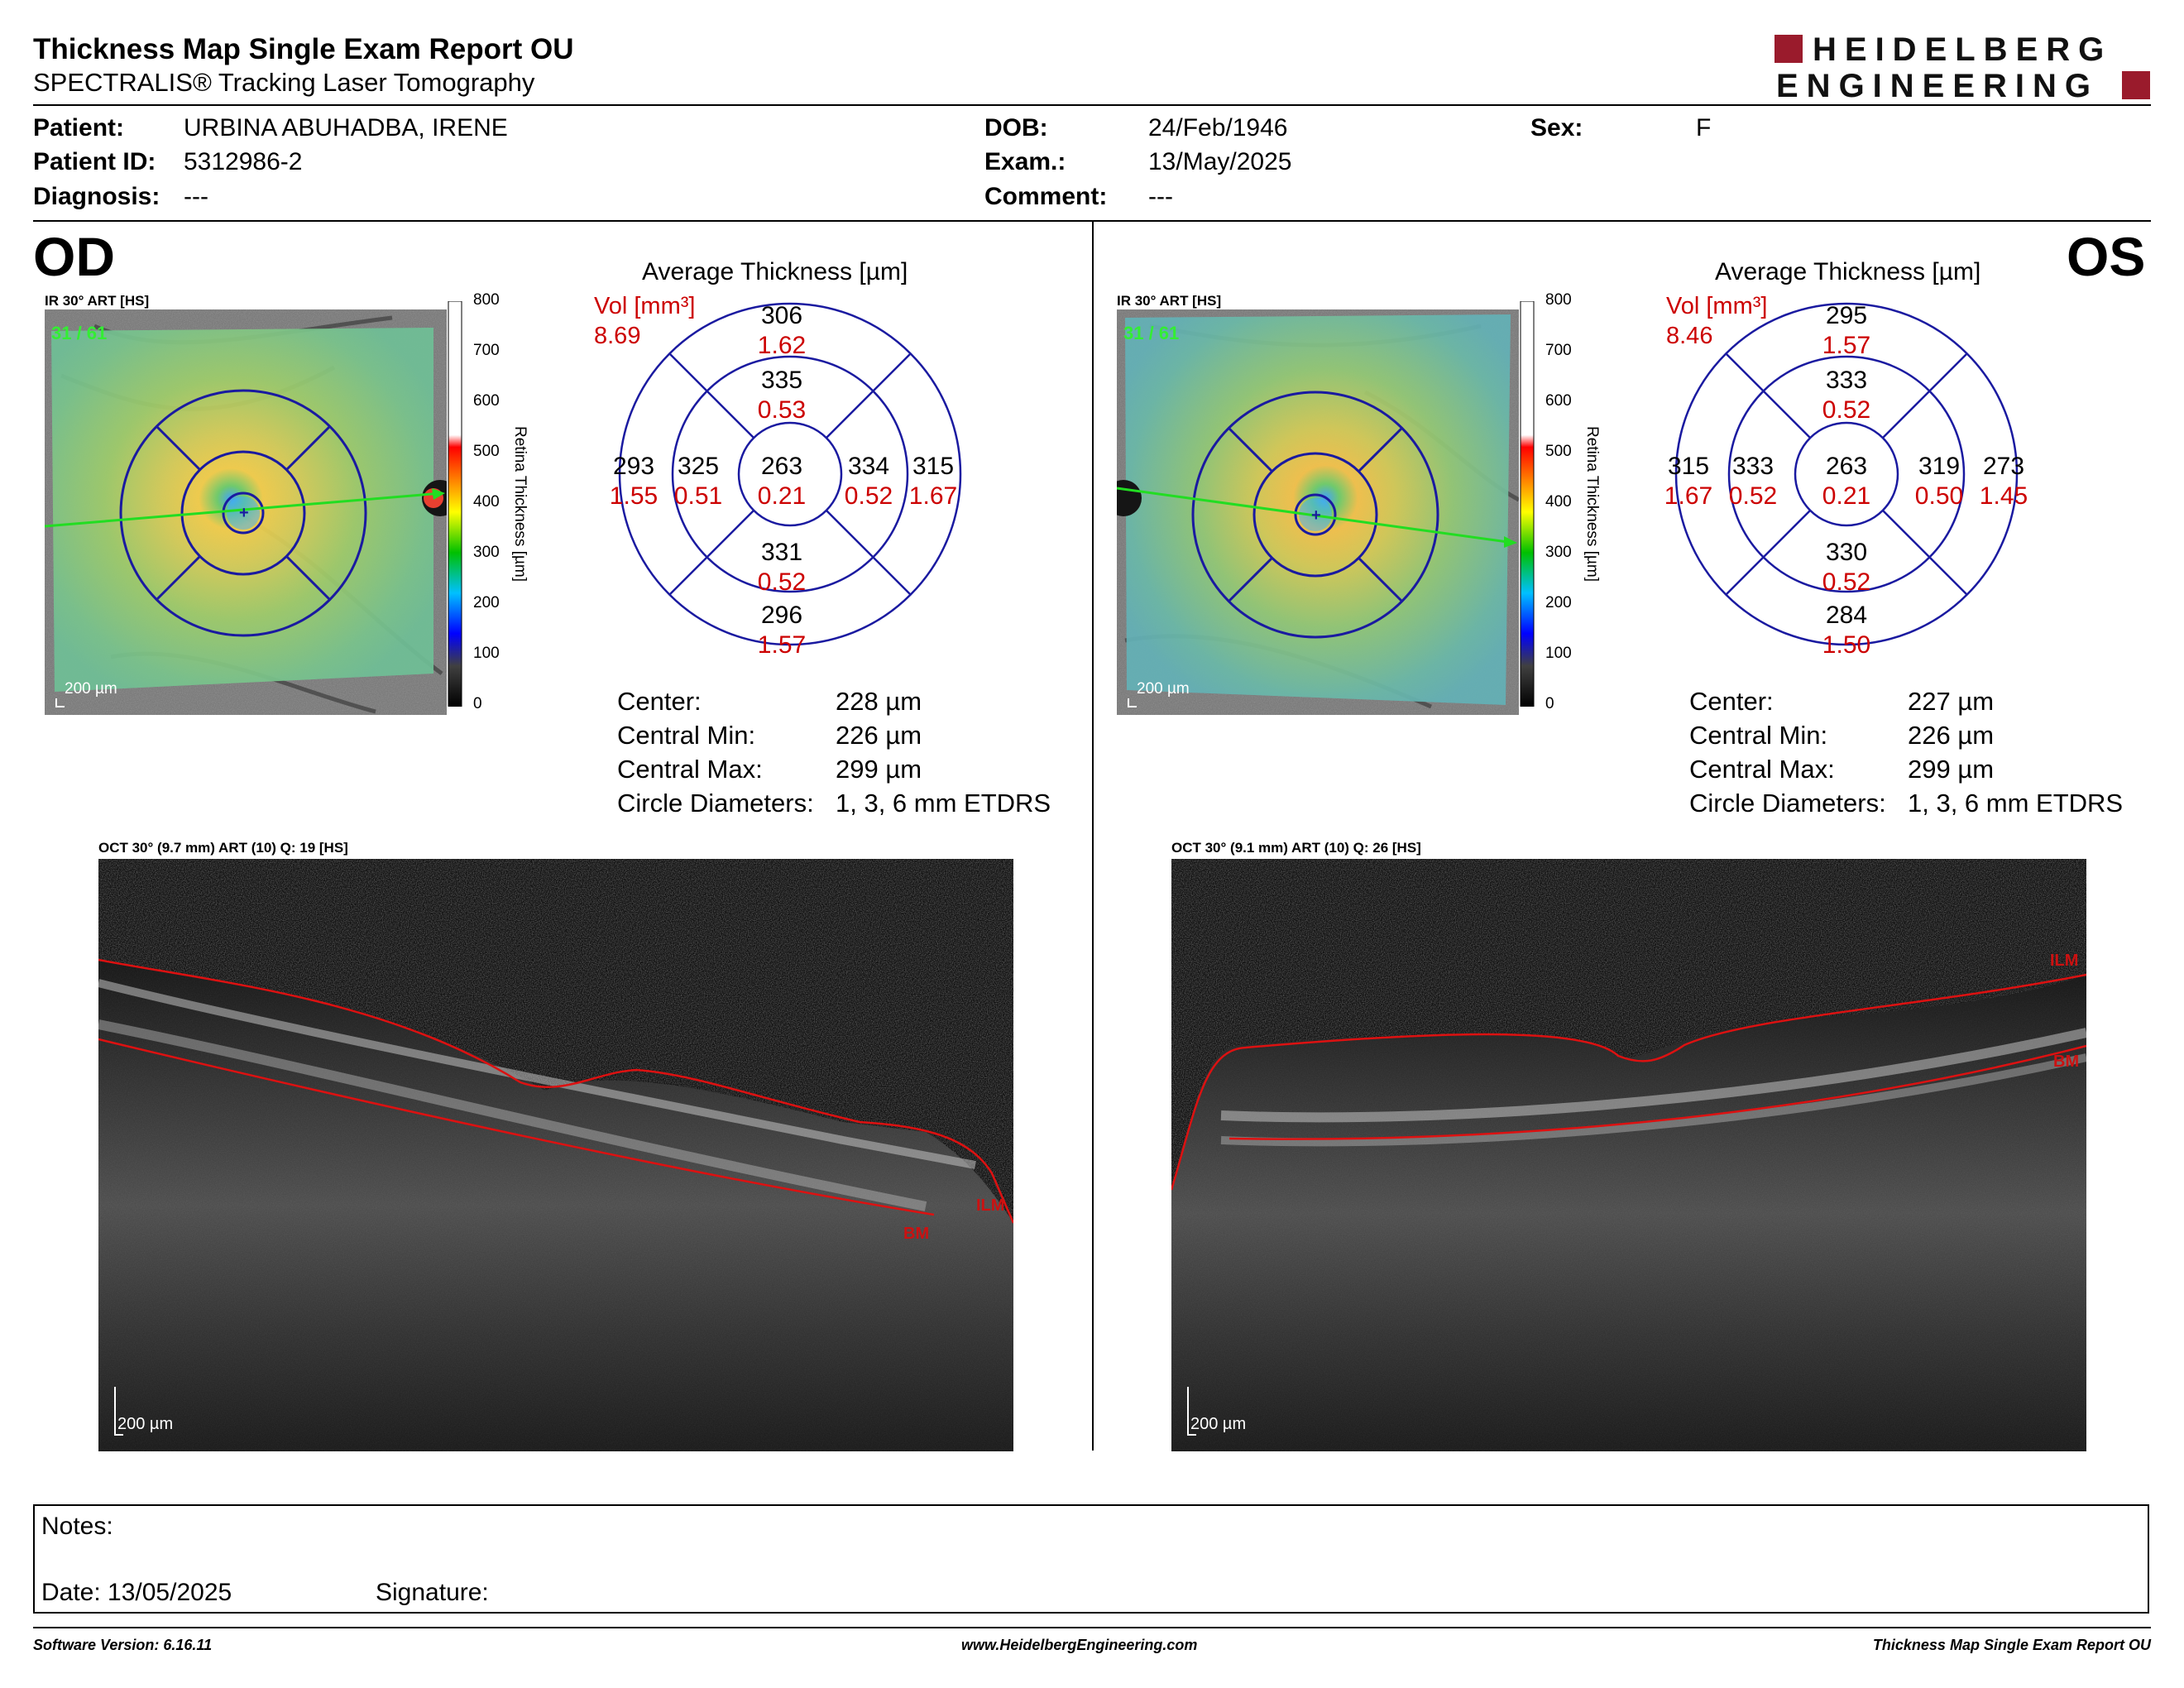 This screenshot has height=1688, width=2184. I want to click on os-scan-counter: 31 / 61, so click(1151, 333).